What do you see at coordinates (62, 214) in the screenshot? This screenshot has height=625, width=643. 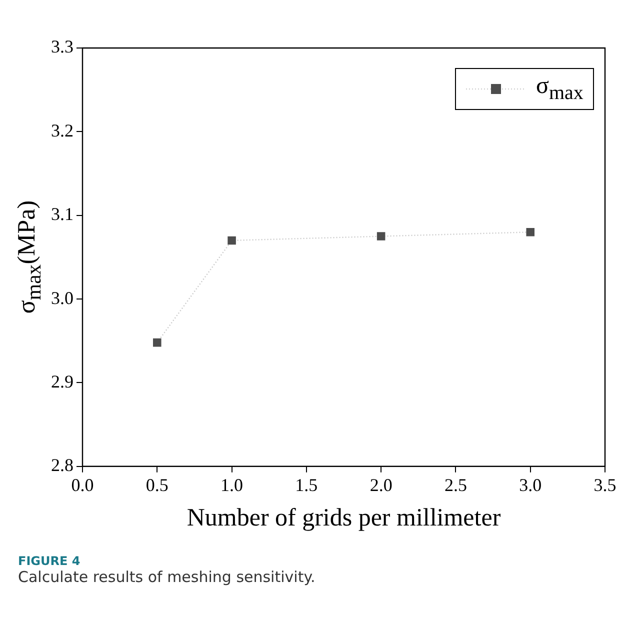 I see `y-tick-label: 3.1` at bounding box center [62, 214].